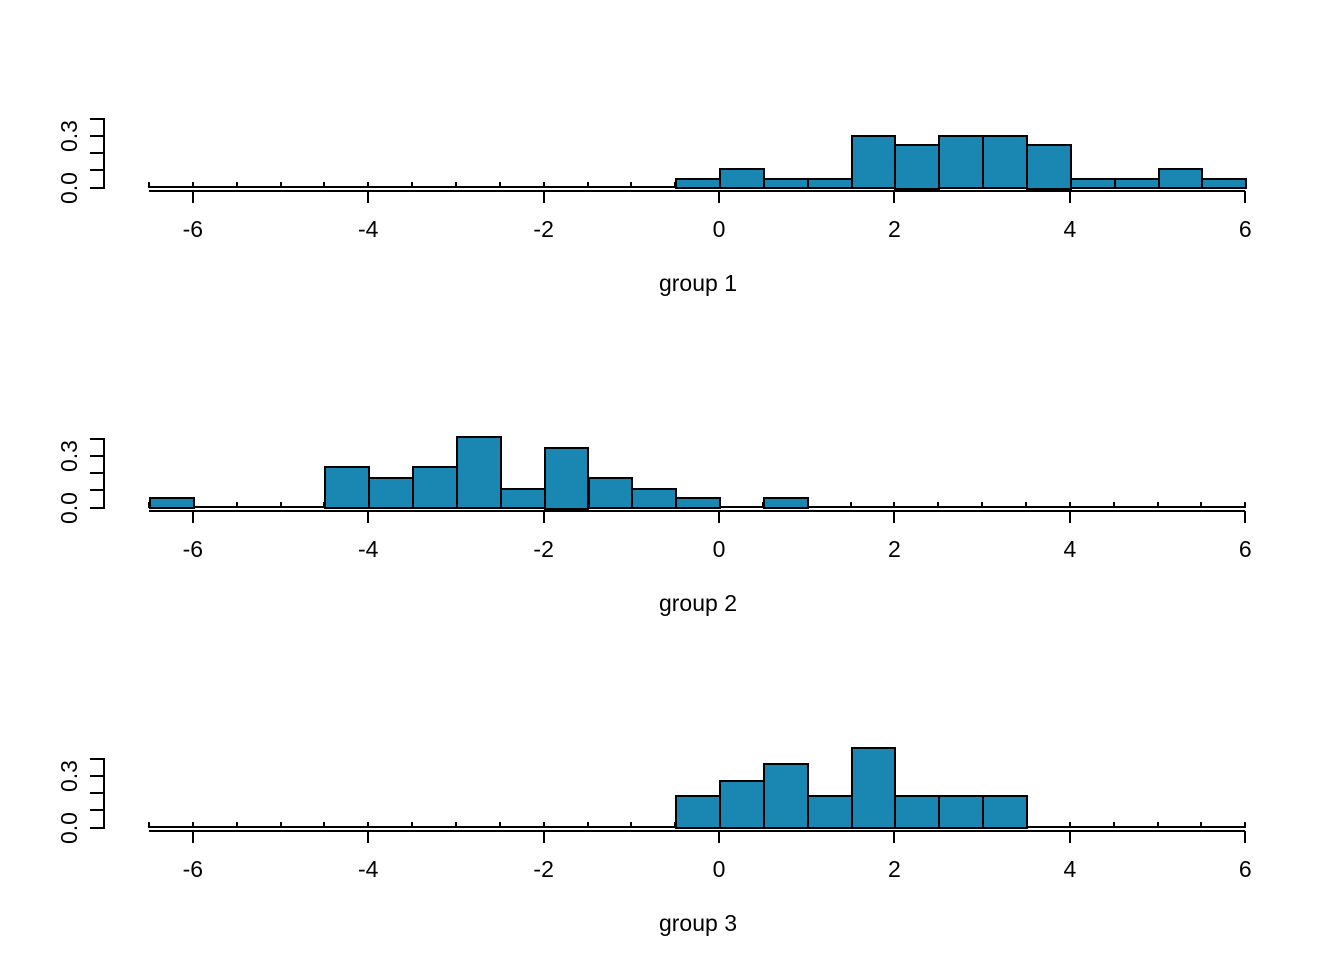 Image resolution: width=1344 pixels, height=960 pixels. Describe the element at coordinates (697, 603) in the screenshot. I see `x-axis-title: group 2` at that location.